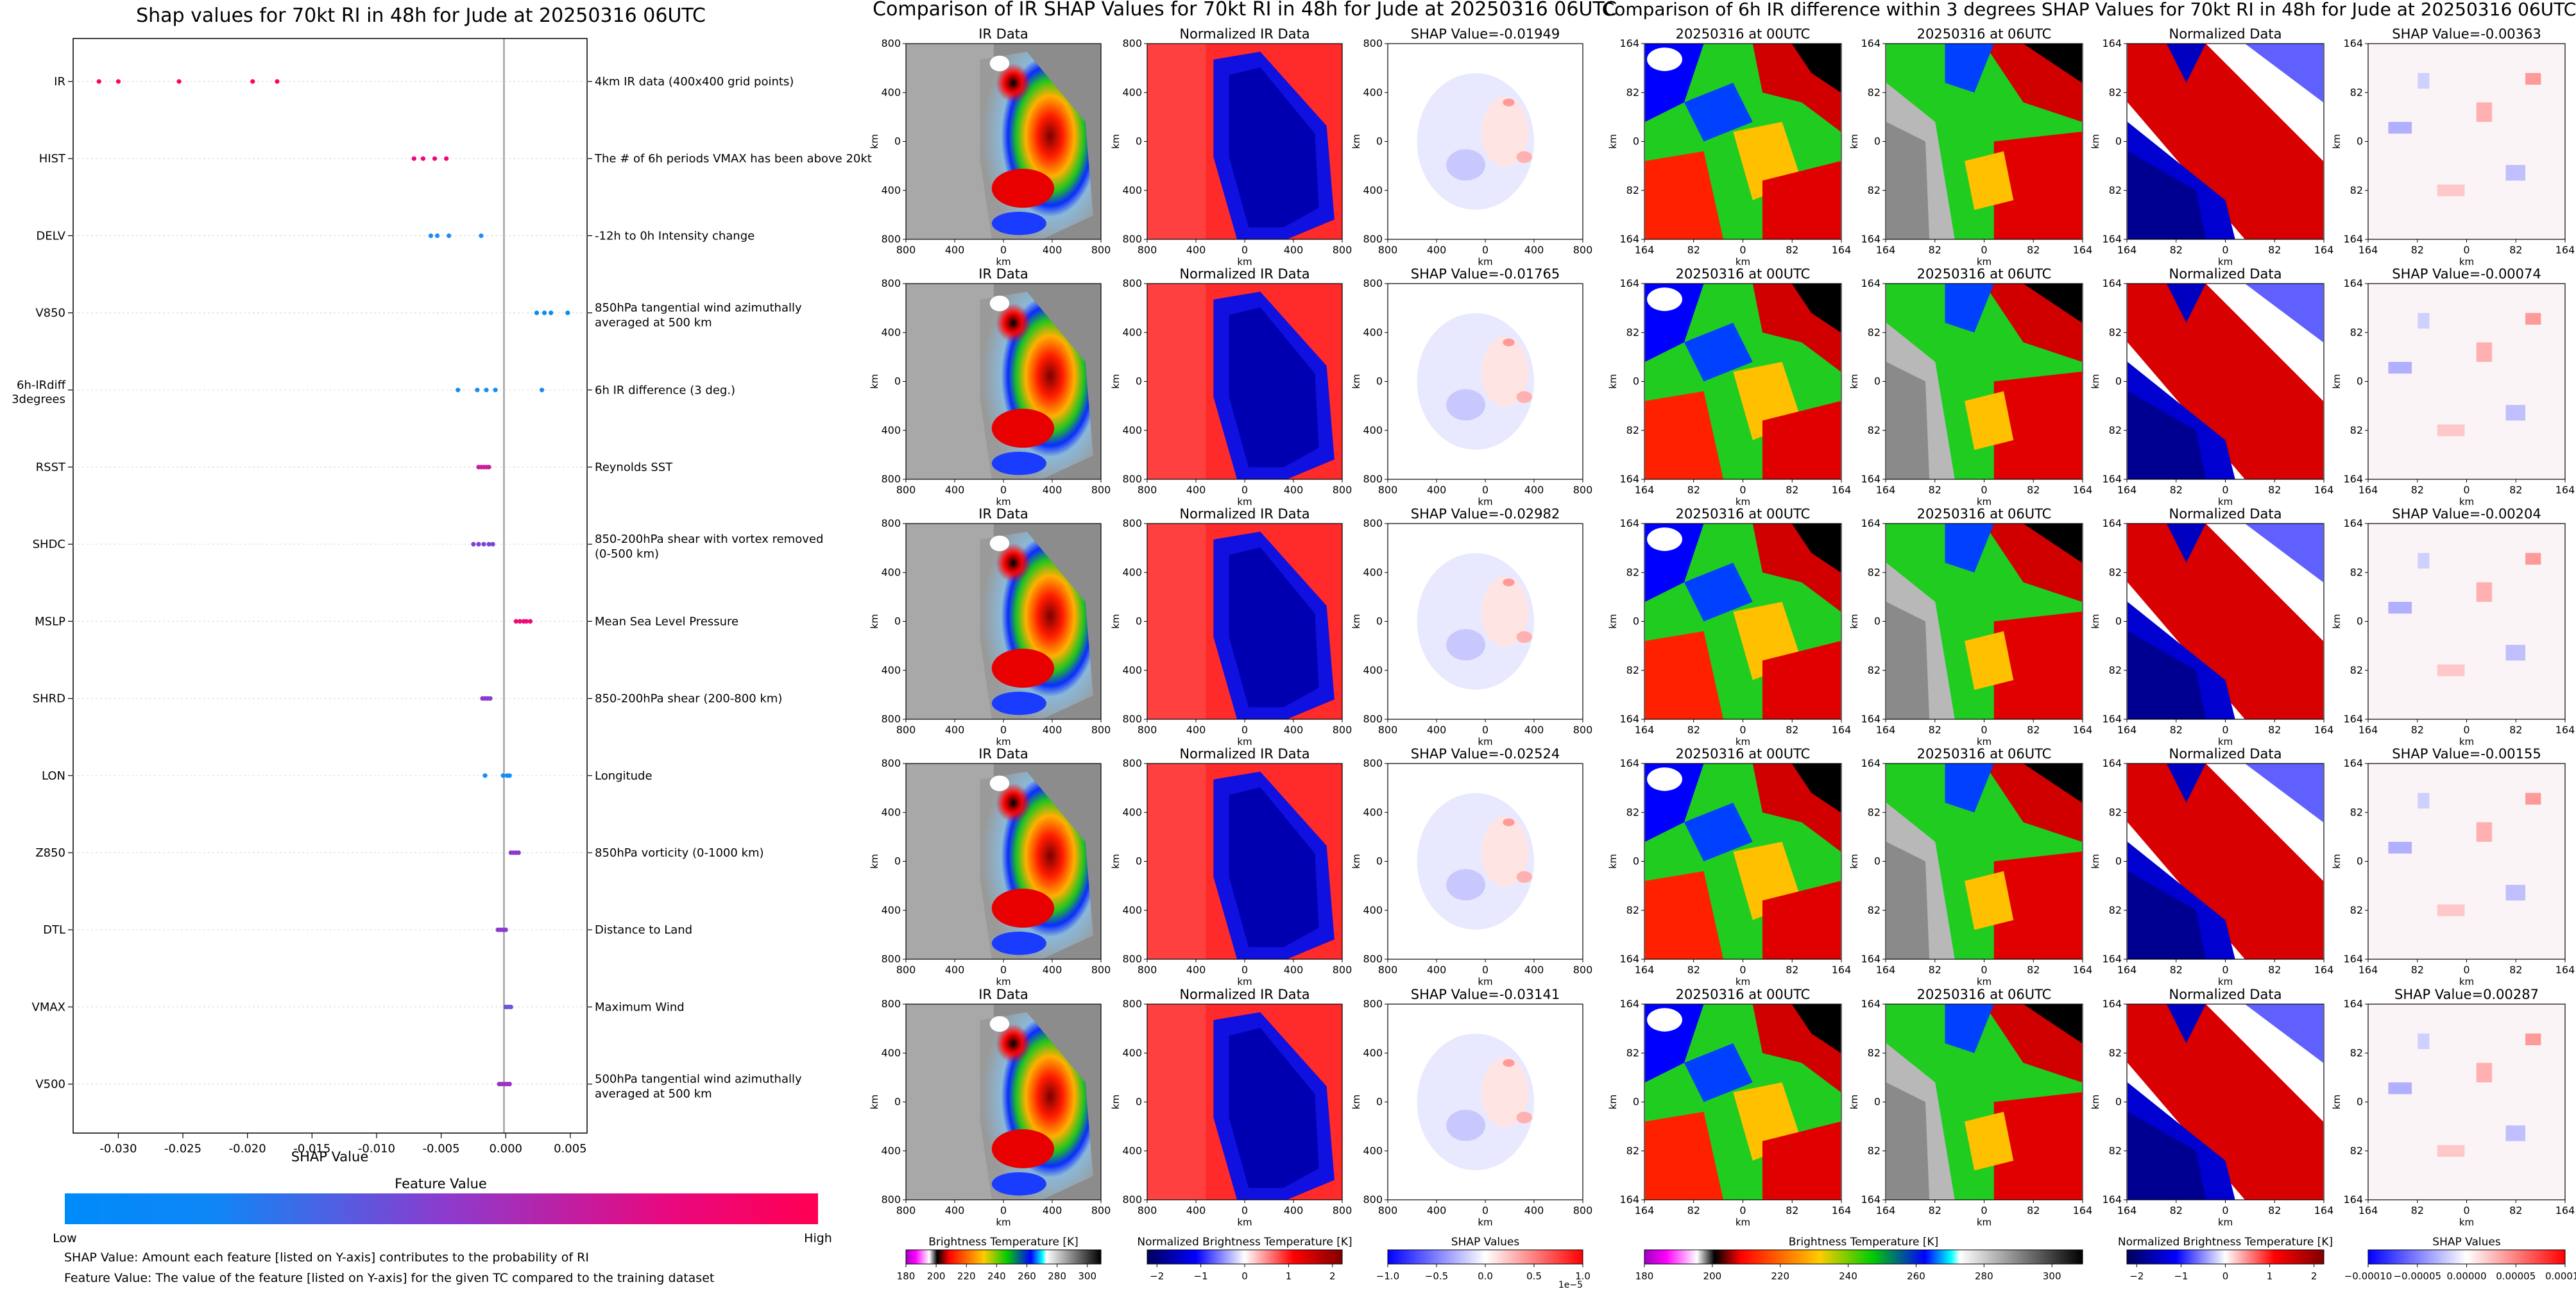 This screenshot has height=1289, width=2576. I want to click on feature-description: Longitude, so click(624, 776).